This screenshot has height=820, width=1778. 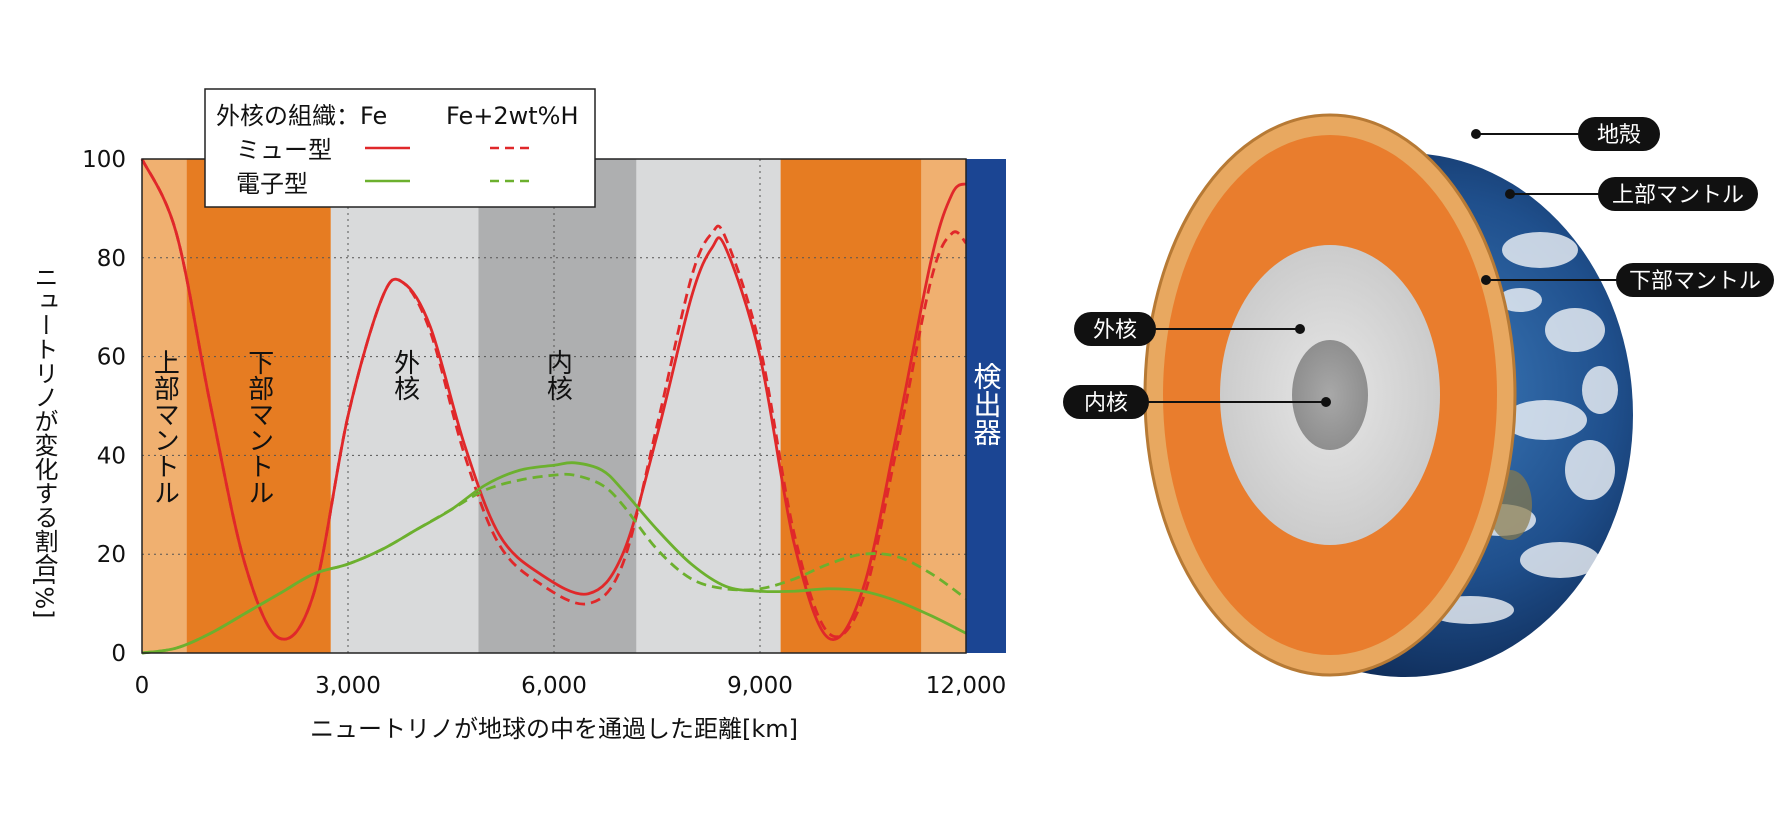 What do you see at coordinates (1565, 134) in the screenshot?
I see `callout-crust: 地殻` at bounding box center [1565, 134].